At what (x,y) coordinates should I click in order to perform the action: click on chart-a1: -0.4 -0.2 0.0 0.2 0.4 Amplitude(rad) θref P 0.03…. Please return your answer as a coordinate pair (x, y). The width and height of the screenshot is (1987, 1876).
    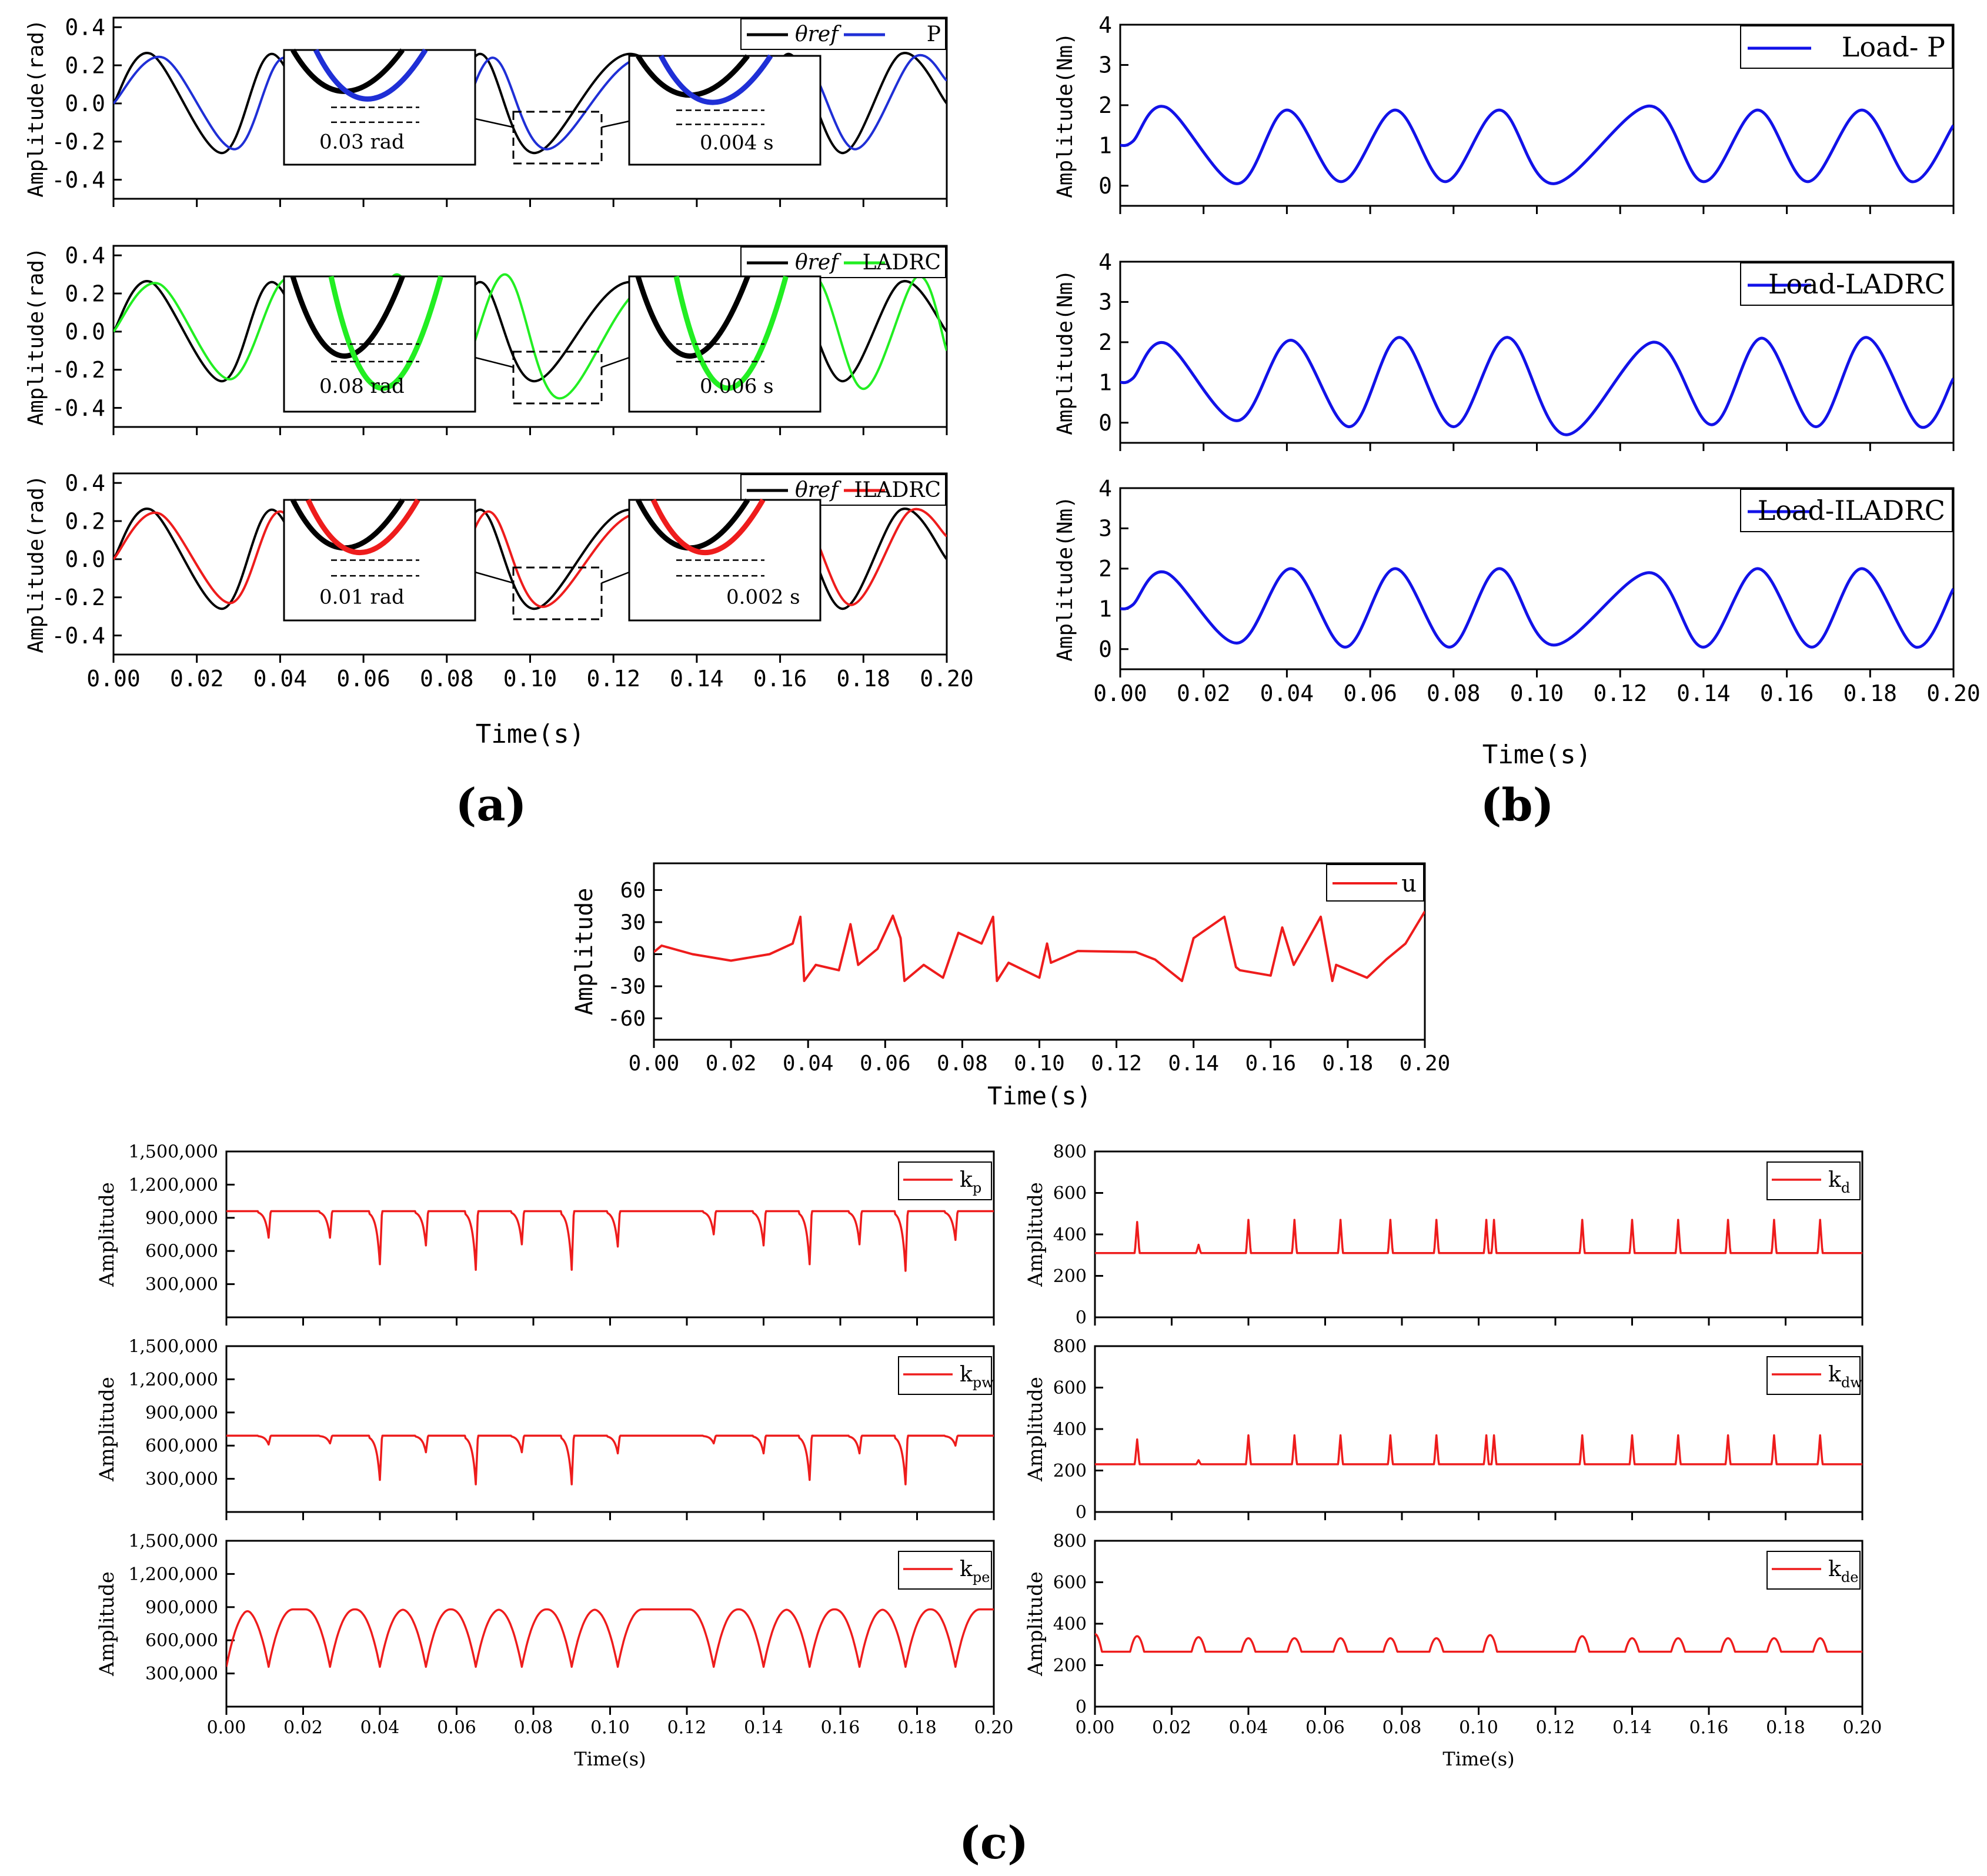
    Looking at the image, I should click on (486, 111).